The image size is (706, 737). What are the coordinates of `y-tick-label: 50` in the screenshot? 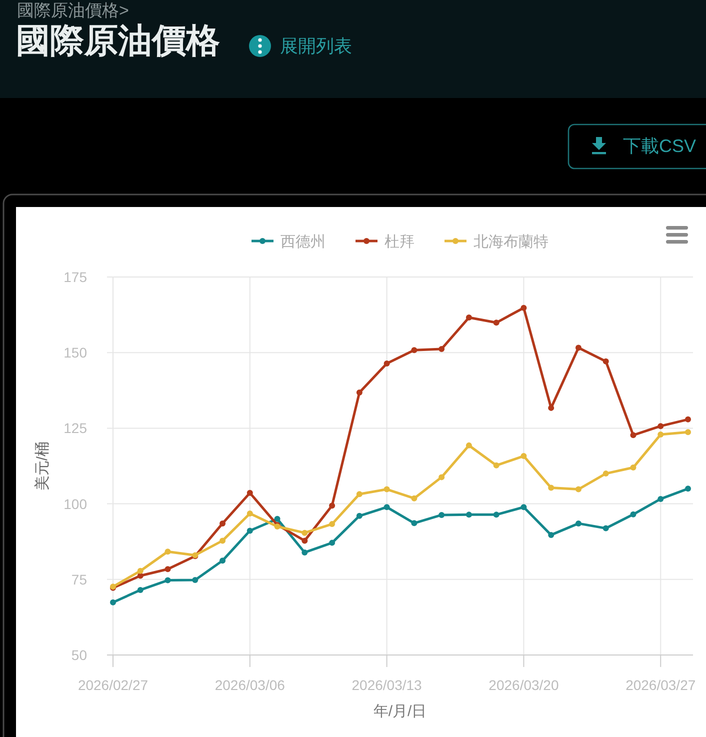 It's located at (79, 655).